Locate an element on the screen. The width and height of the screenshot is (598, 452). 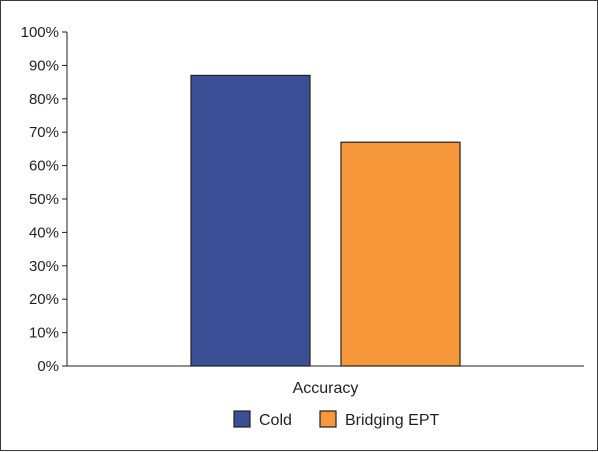
x-axis: Accuracy is located at coordinates (325, 381).